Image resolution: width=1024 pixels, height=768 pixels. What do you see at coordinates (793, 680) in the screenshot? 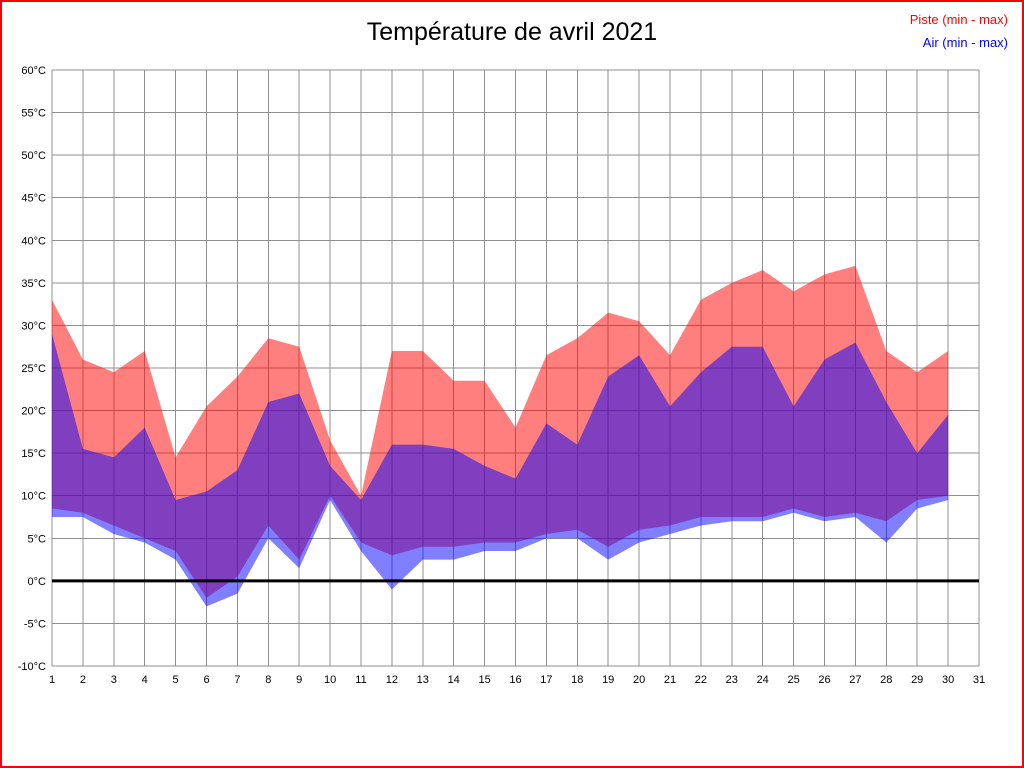
I see `svg-text: 25` at bounding box center [793, 680].